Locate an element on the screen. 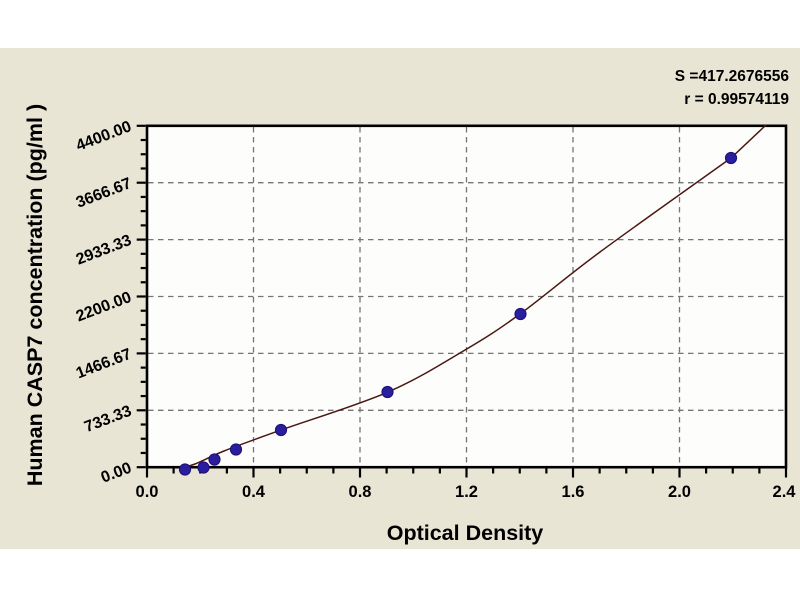 The image size is (800, 600). svg-text: S =417.2676556 is located at coordinates (732, 76).